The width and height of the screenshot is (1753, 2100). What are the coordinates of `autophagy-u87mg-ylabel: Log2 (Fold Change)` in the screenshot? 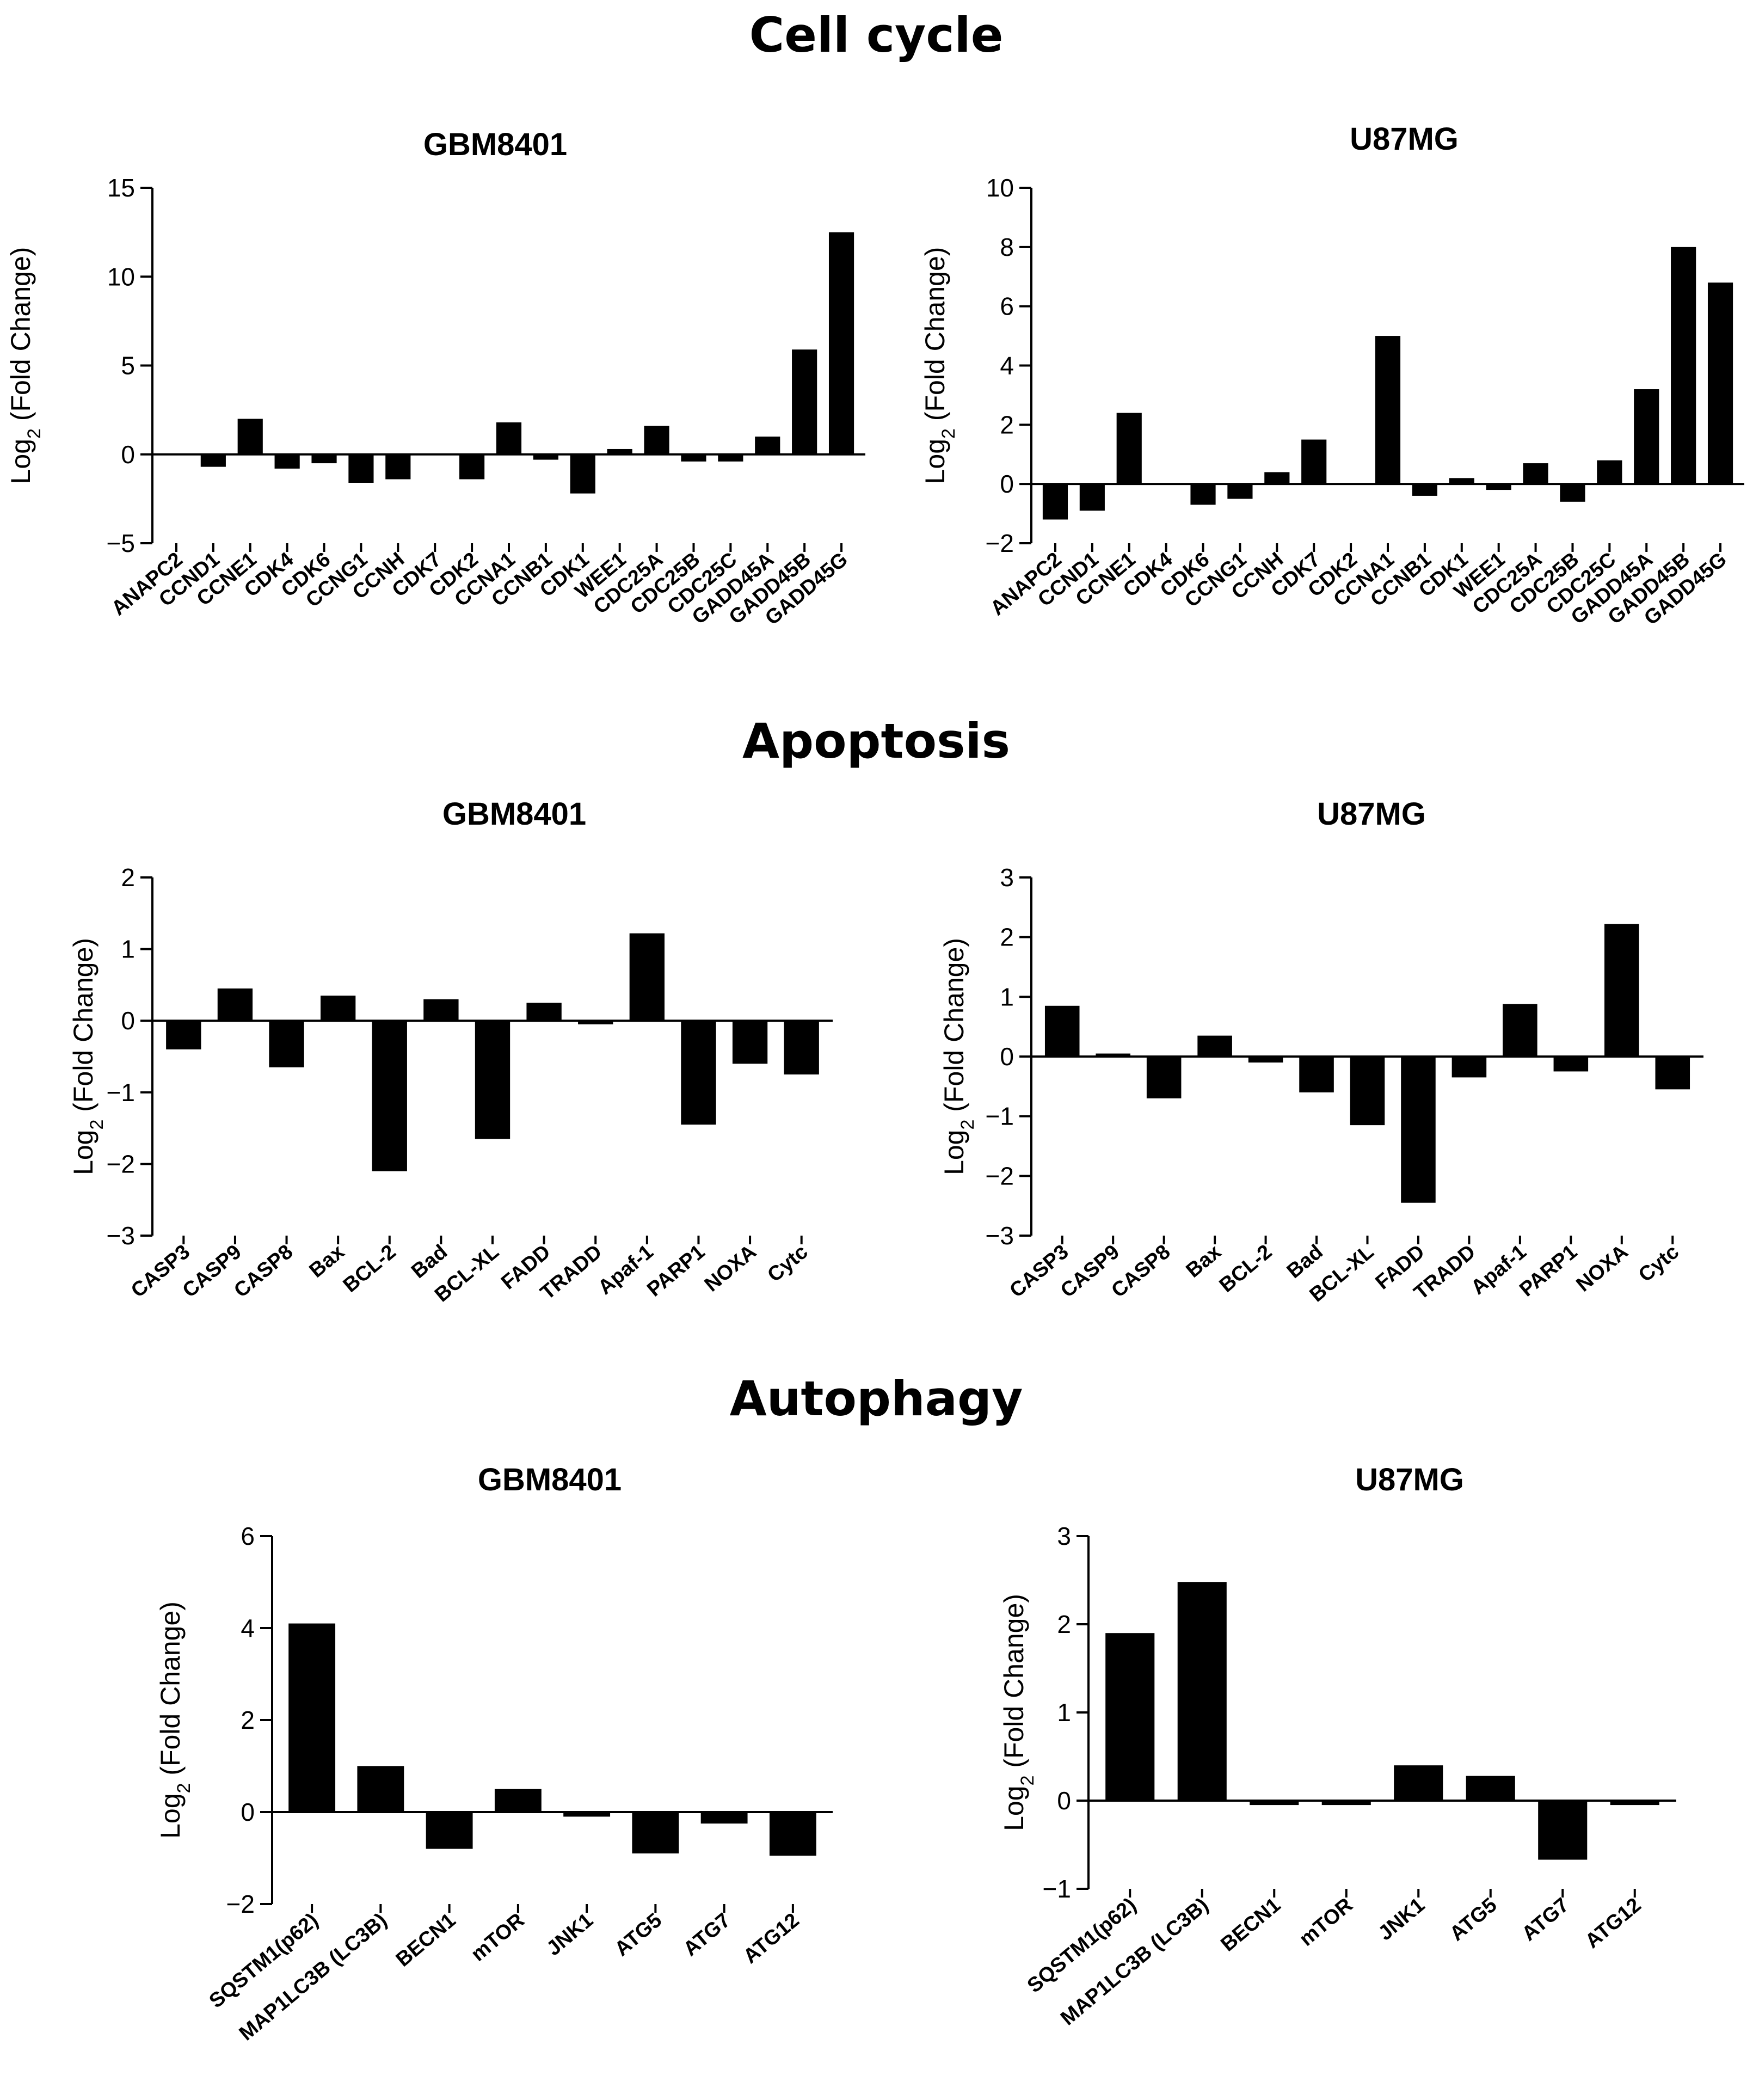 It's located at (1018, 1713).